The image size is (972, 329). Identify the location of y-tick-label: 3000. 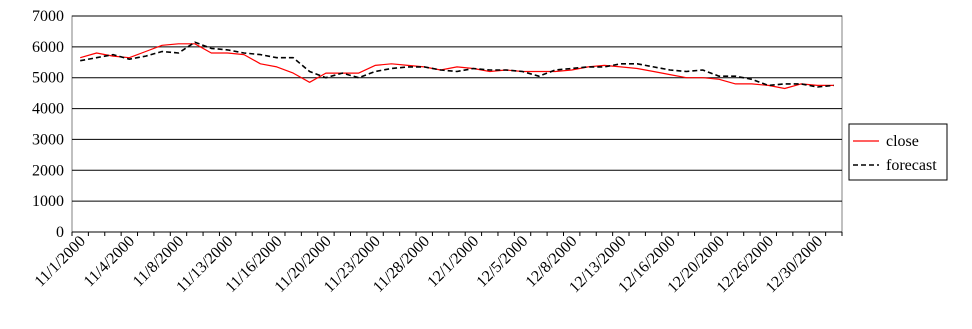
(48, 139).